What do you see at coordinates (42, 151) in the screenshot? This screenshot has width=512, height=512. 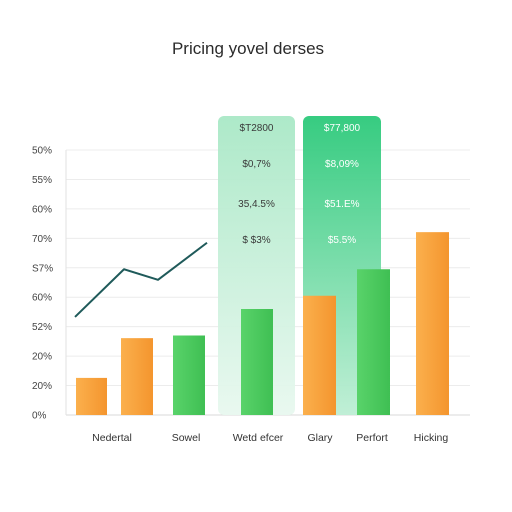 I see `y-tick-label: 50%` at bounding box center [42, 151].